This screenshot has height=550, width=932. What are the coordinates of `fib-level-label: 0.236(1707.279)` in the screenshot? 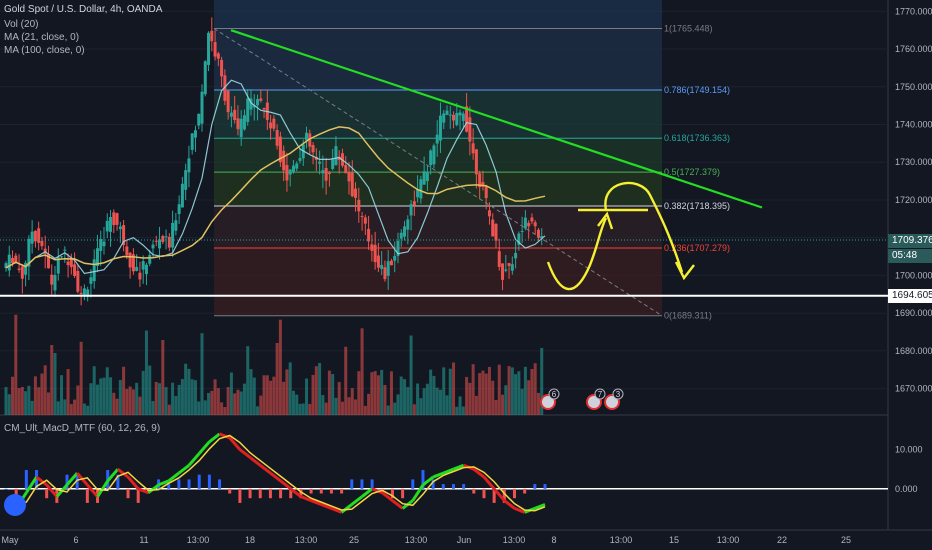 It's located at (697, 248).